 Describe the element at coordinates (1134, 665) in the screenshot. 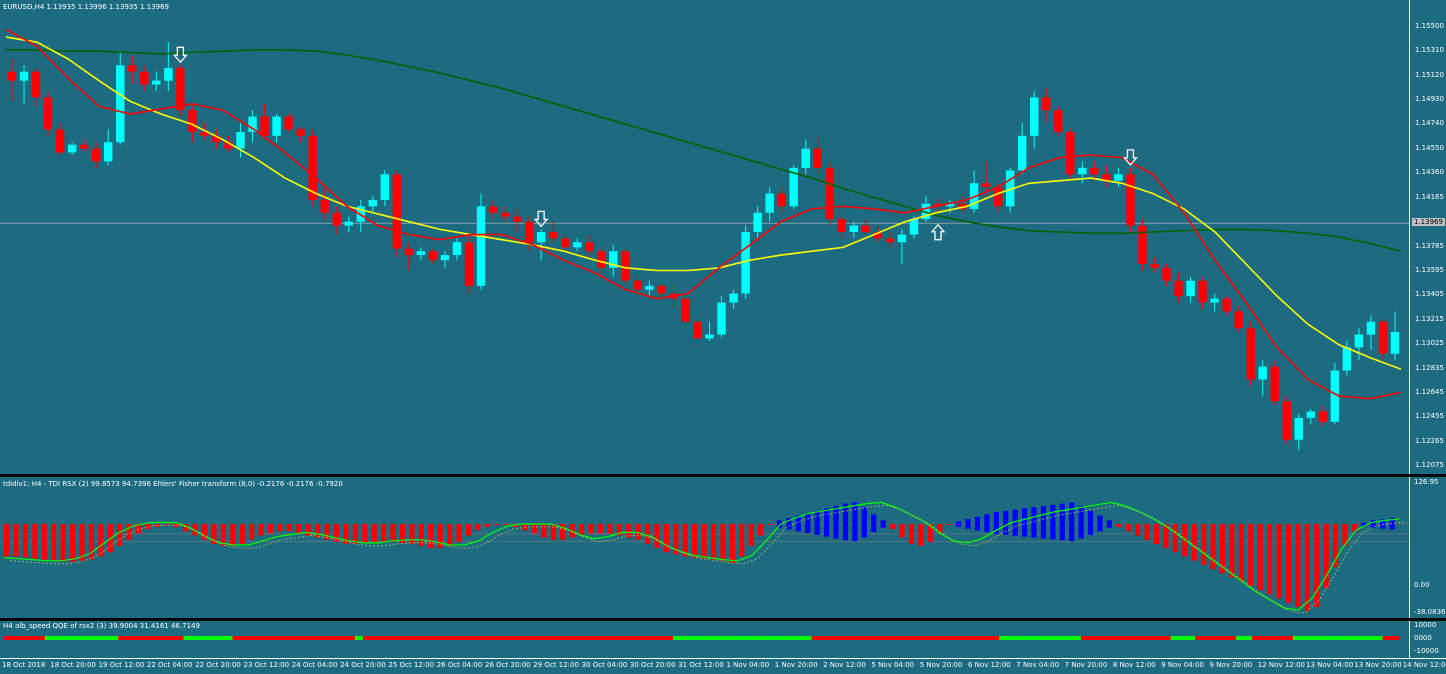

I see `time-axis-label: 8 Nov 12:00` at that location.